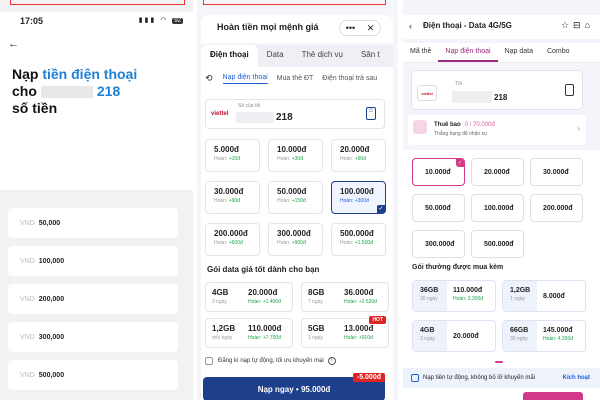 Image resolution: width=600 pixels, height=400 pixels. Describe the element at coordinates (209, 361) in the screenshot. I see `auto-topup-checkbox` at that location.